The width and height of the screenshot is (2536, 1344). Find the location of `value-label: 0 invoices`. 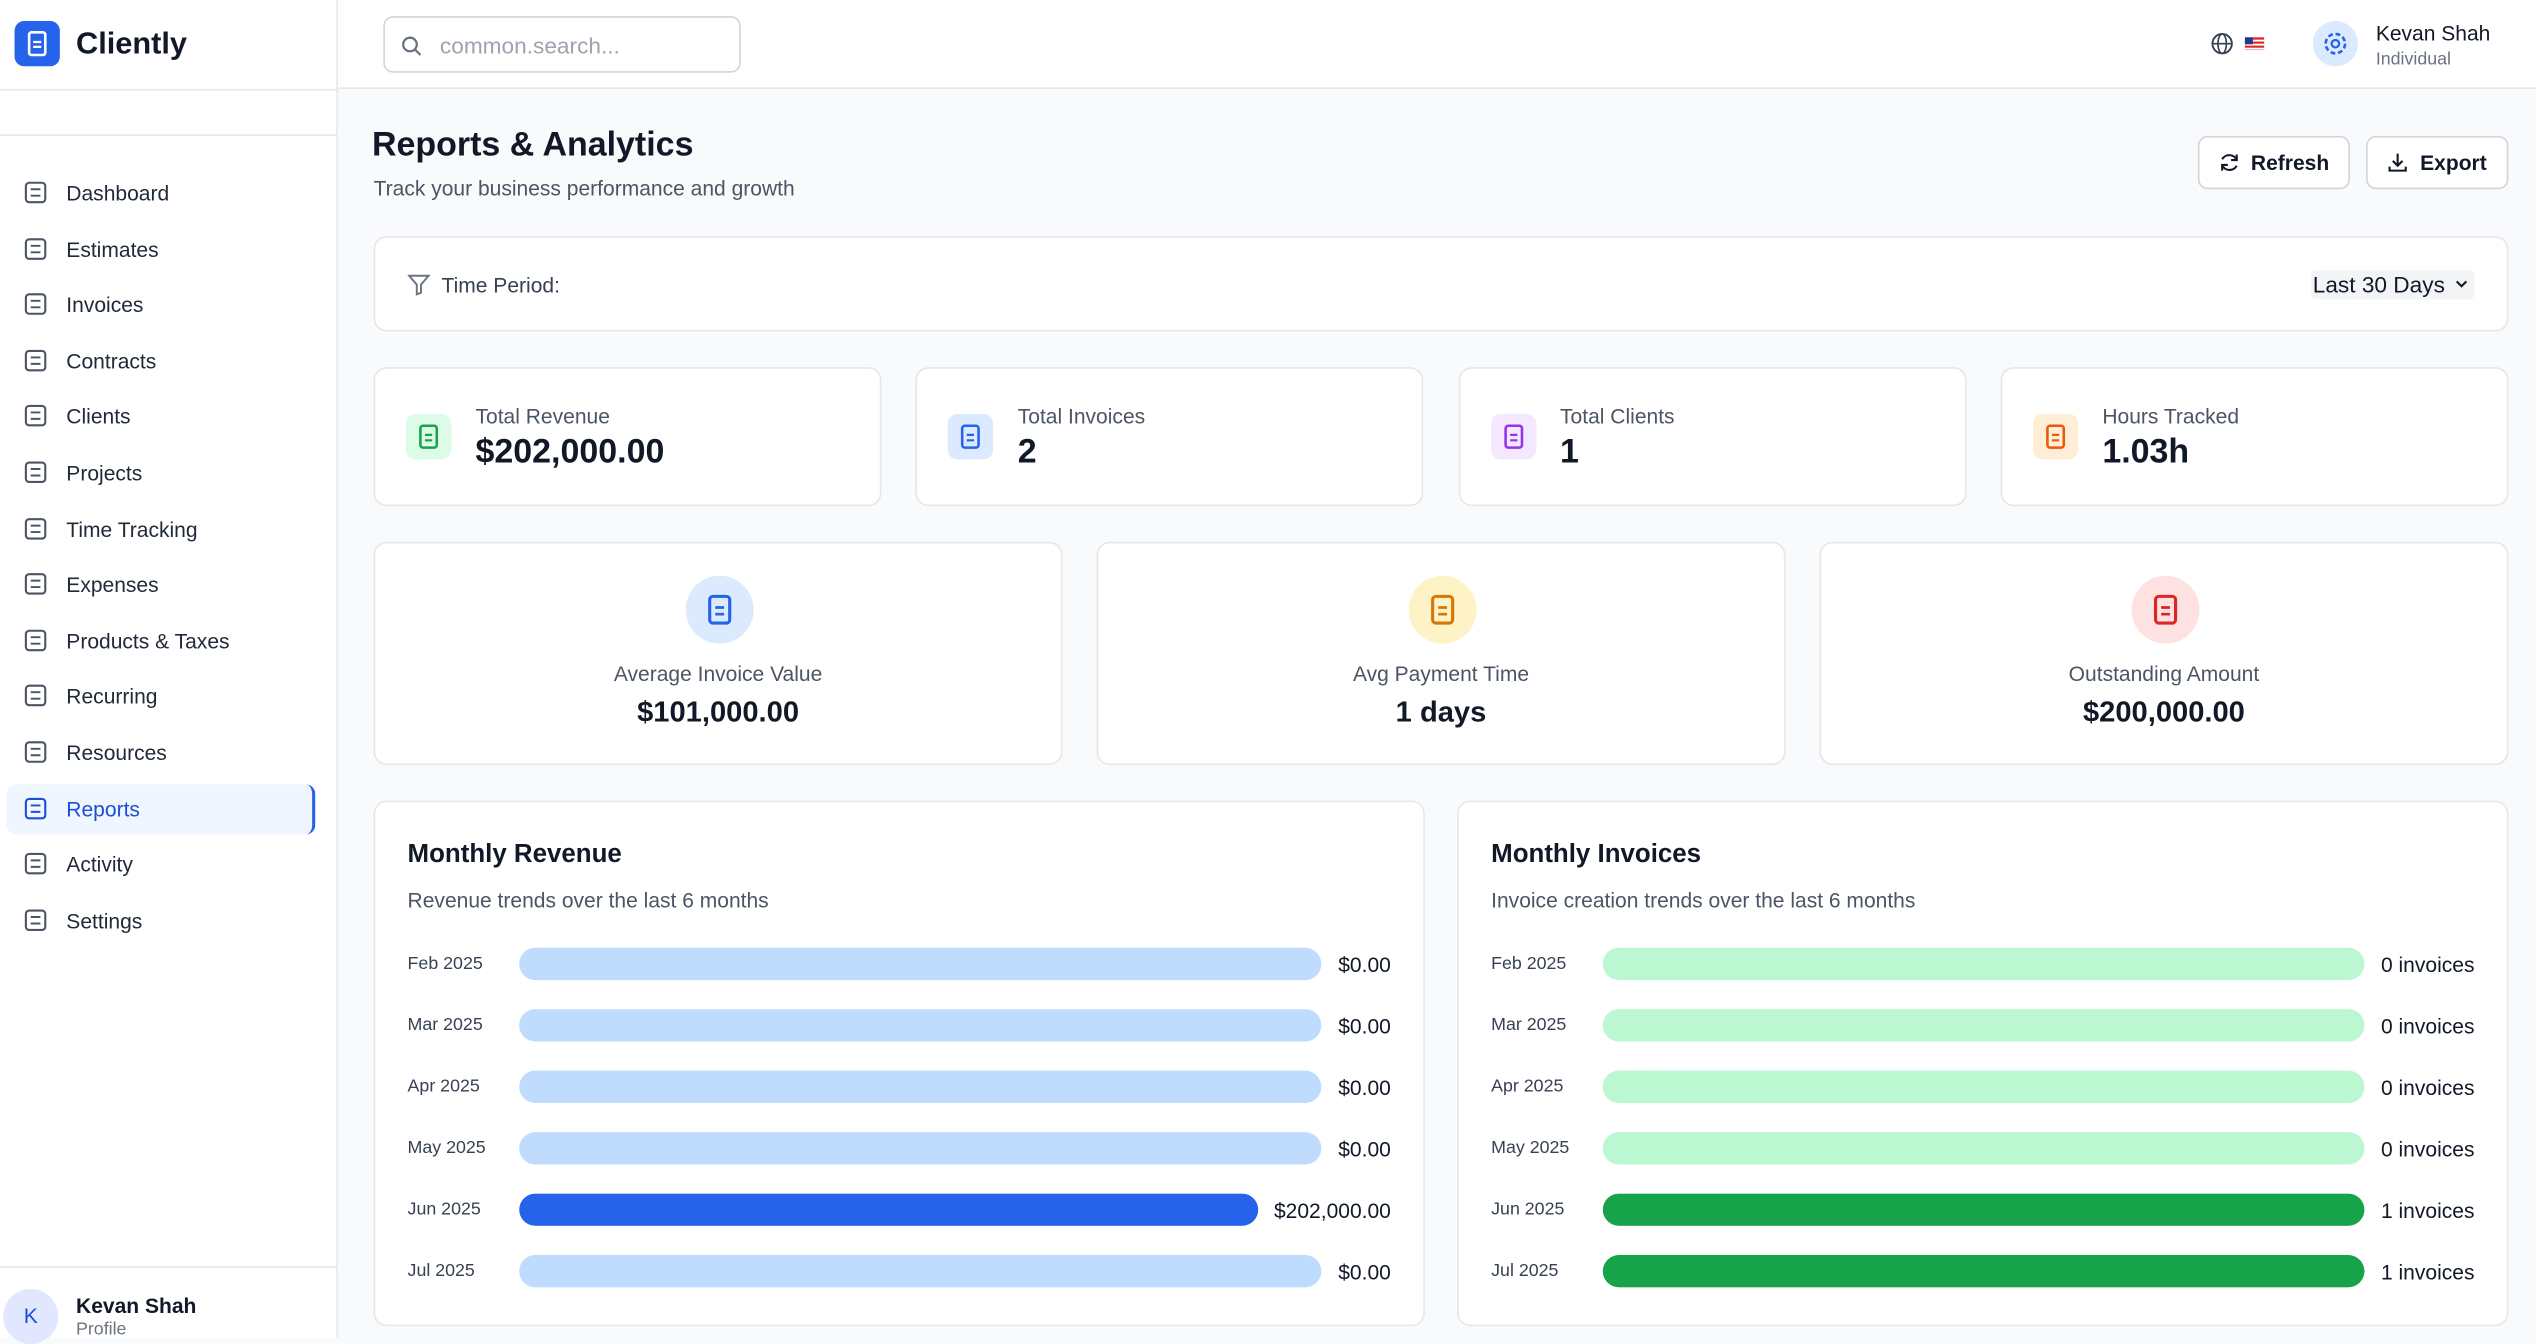

value-label: 0 invoices is located at coordinates (2427, 1025).